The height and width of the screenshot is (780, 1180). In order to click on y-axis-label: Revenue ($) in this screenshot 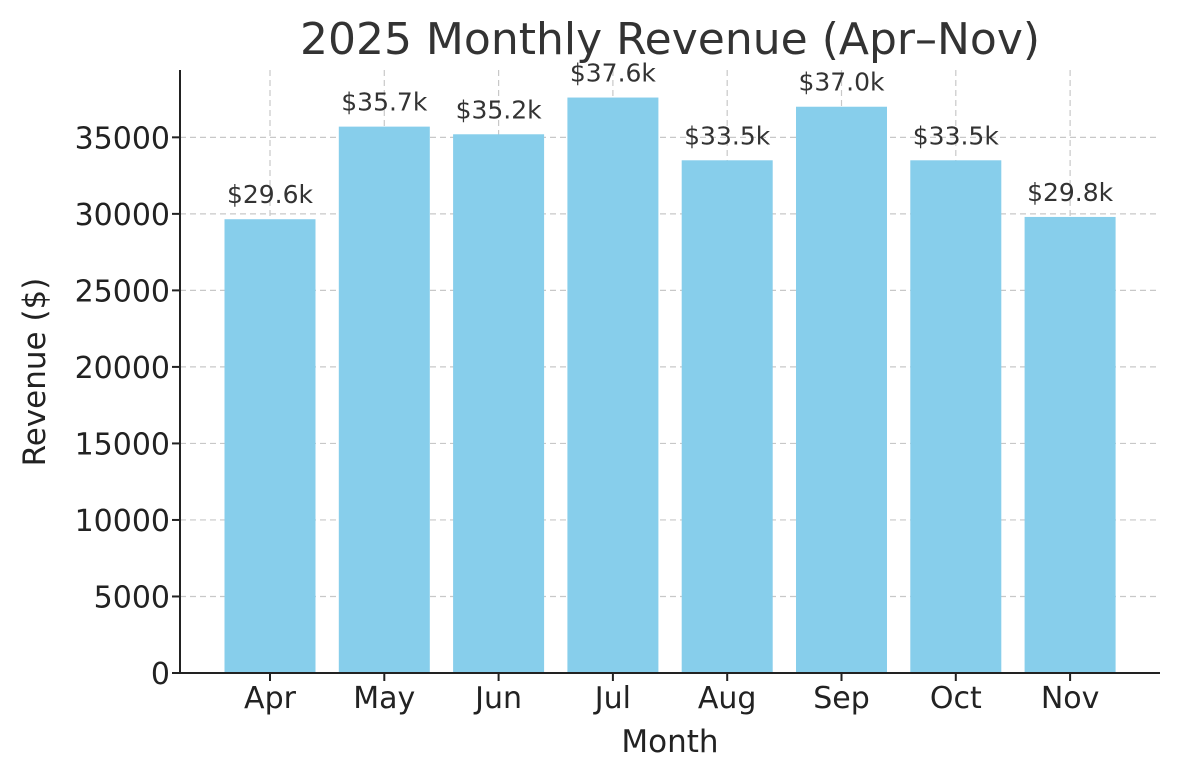, I will do `click(35, 372)`.